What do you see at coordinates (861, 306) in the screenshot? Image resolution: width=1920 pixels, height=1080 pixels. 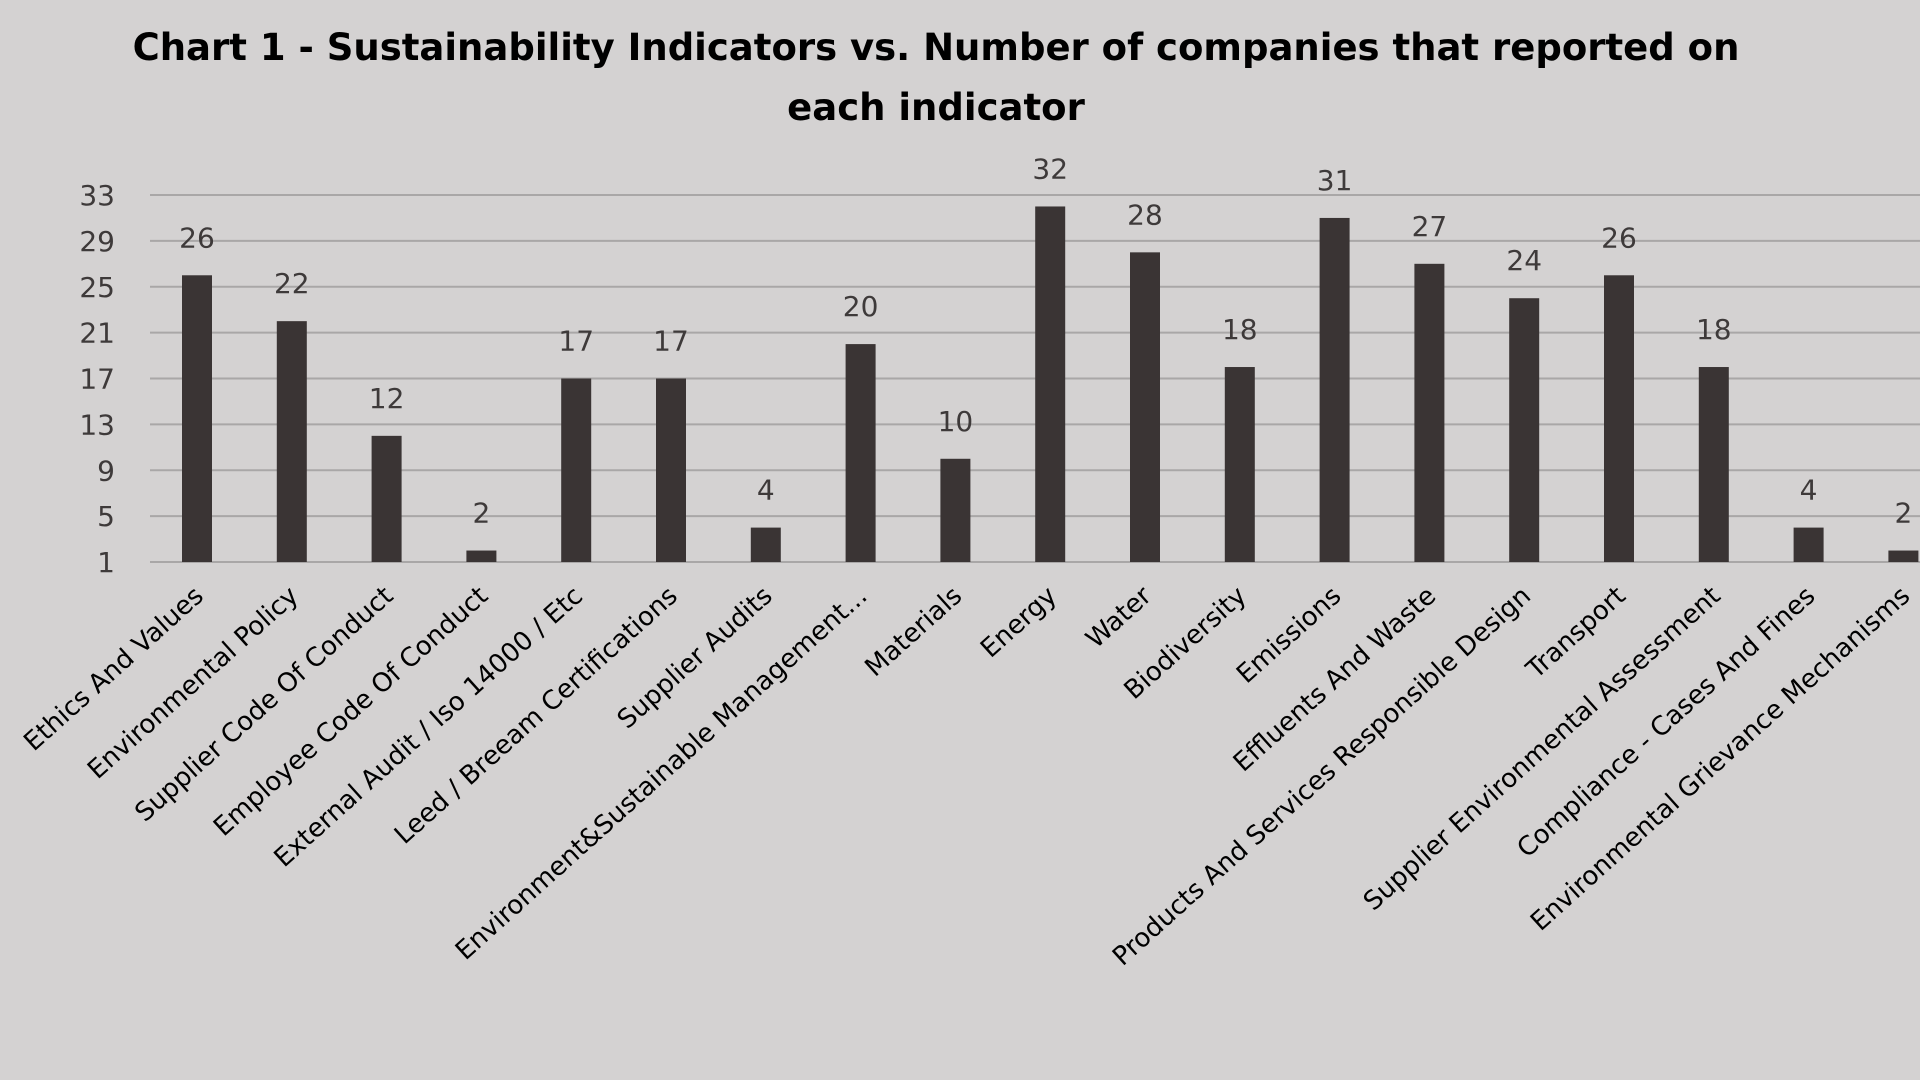 I see `data-label: 20` at bounding box center [861, 306].